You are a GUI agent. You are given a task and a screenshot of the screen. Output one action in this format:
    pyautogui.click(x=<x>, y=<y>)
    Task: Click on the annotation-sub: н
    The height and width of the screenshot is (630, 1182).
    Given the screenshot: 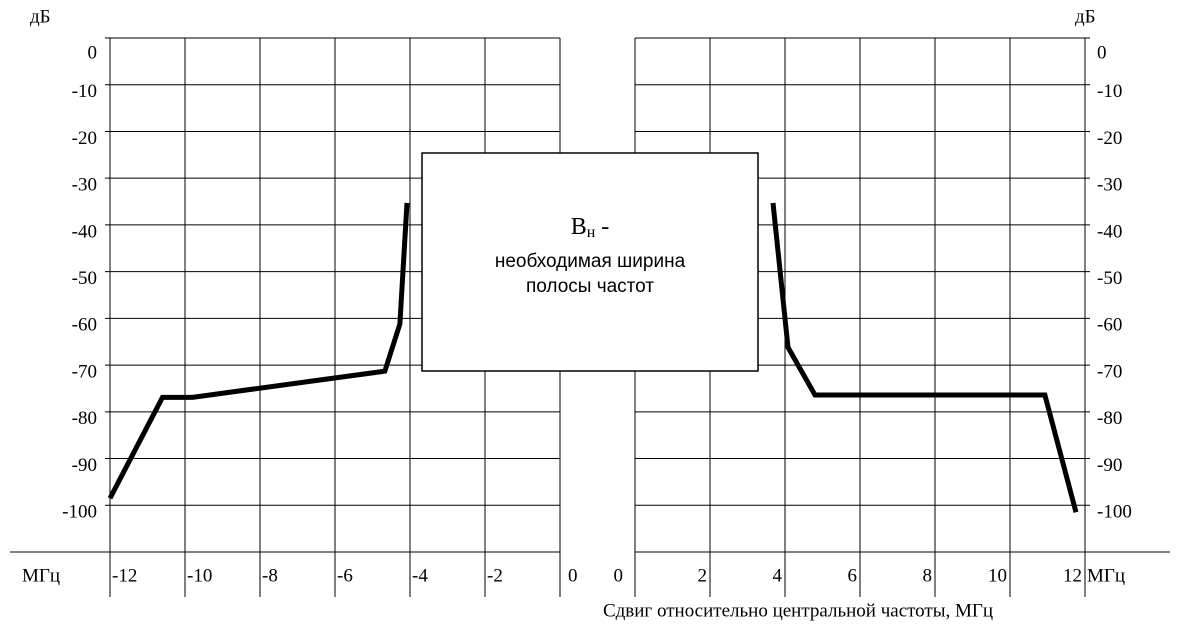 What is the action you would take?
    pyautogui.click(x=591, y=232)
    